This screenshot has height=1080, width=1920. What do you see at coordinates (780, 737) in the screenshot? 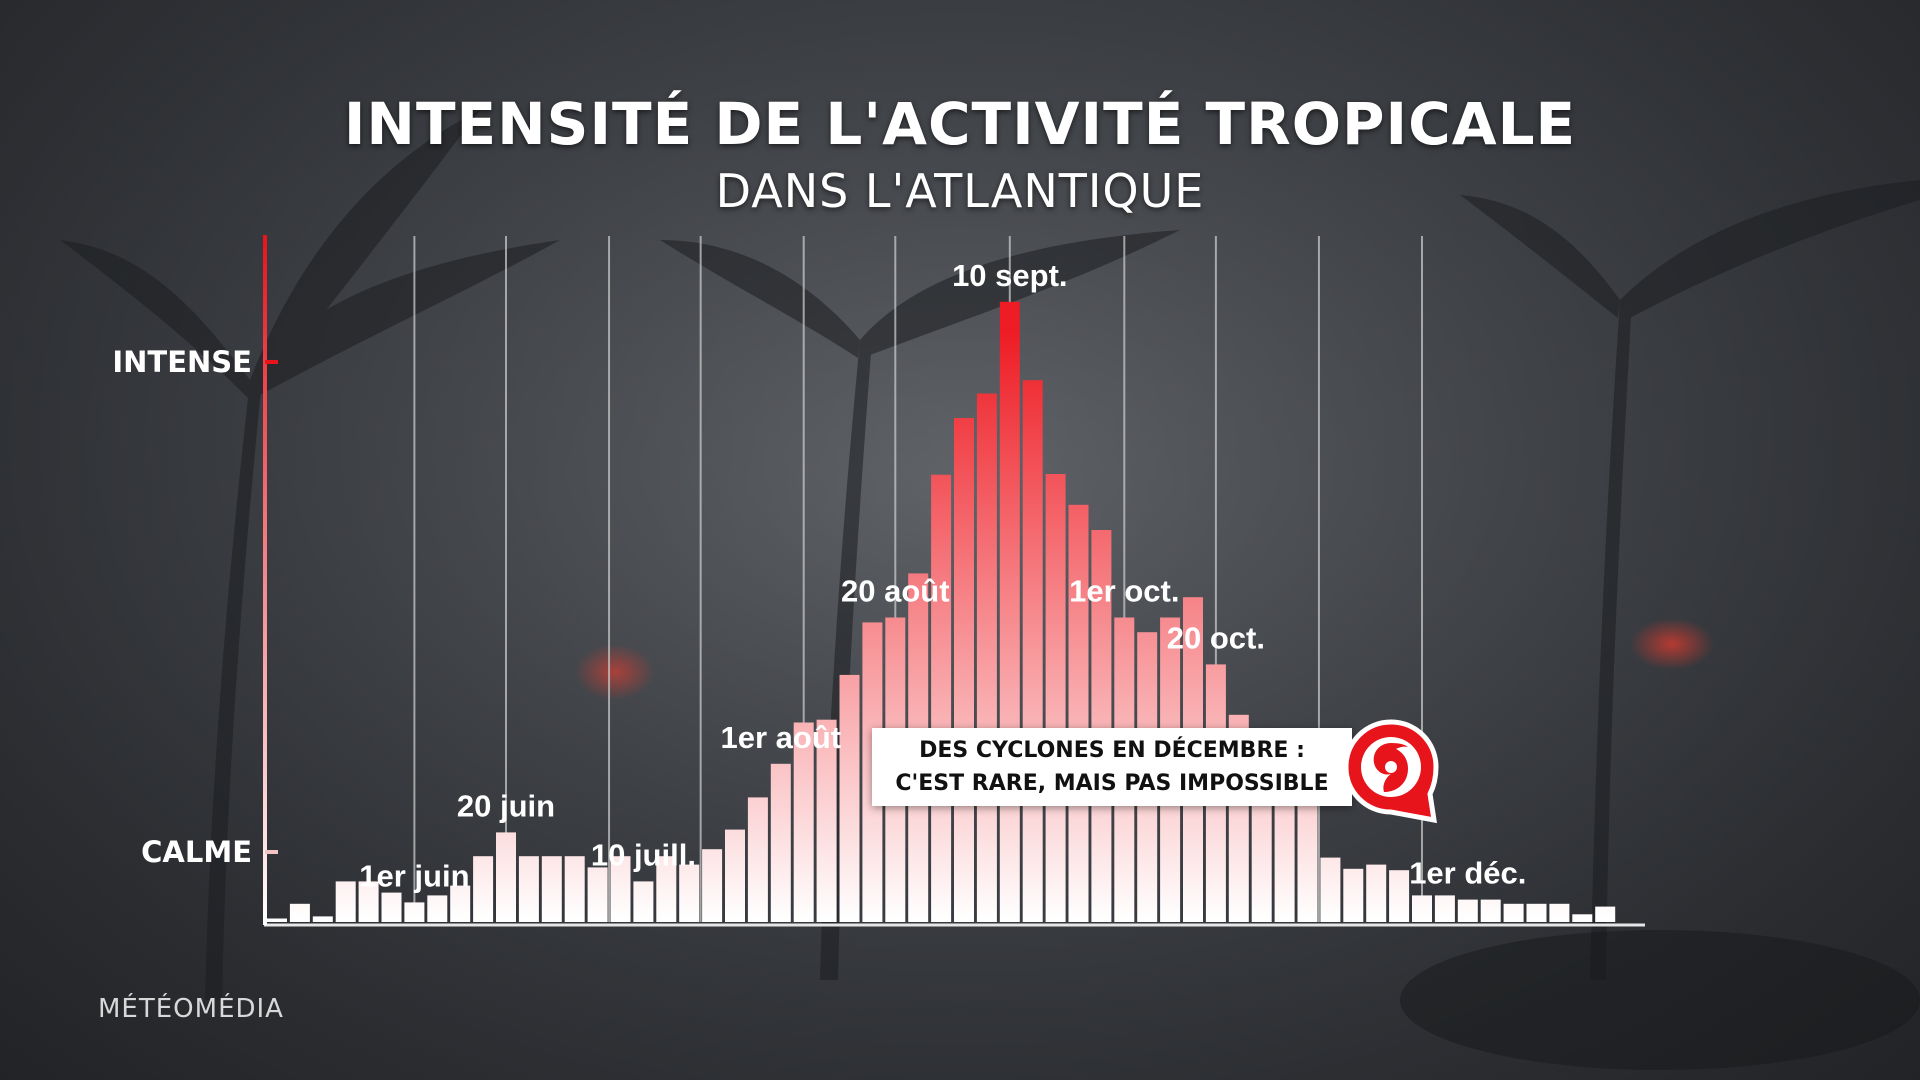
I see `date-label: 1er août` at bounding box center [780, 737].